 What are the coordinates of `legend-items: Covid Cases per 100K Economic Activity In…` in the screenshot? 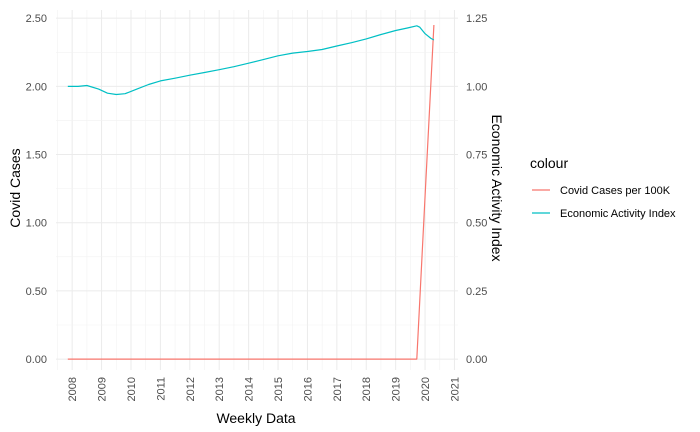 It's located at (604, 202).